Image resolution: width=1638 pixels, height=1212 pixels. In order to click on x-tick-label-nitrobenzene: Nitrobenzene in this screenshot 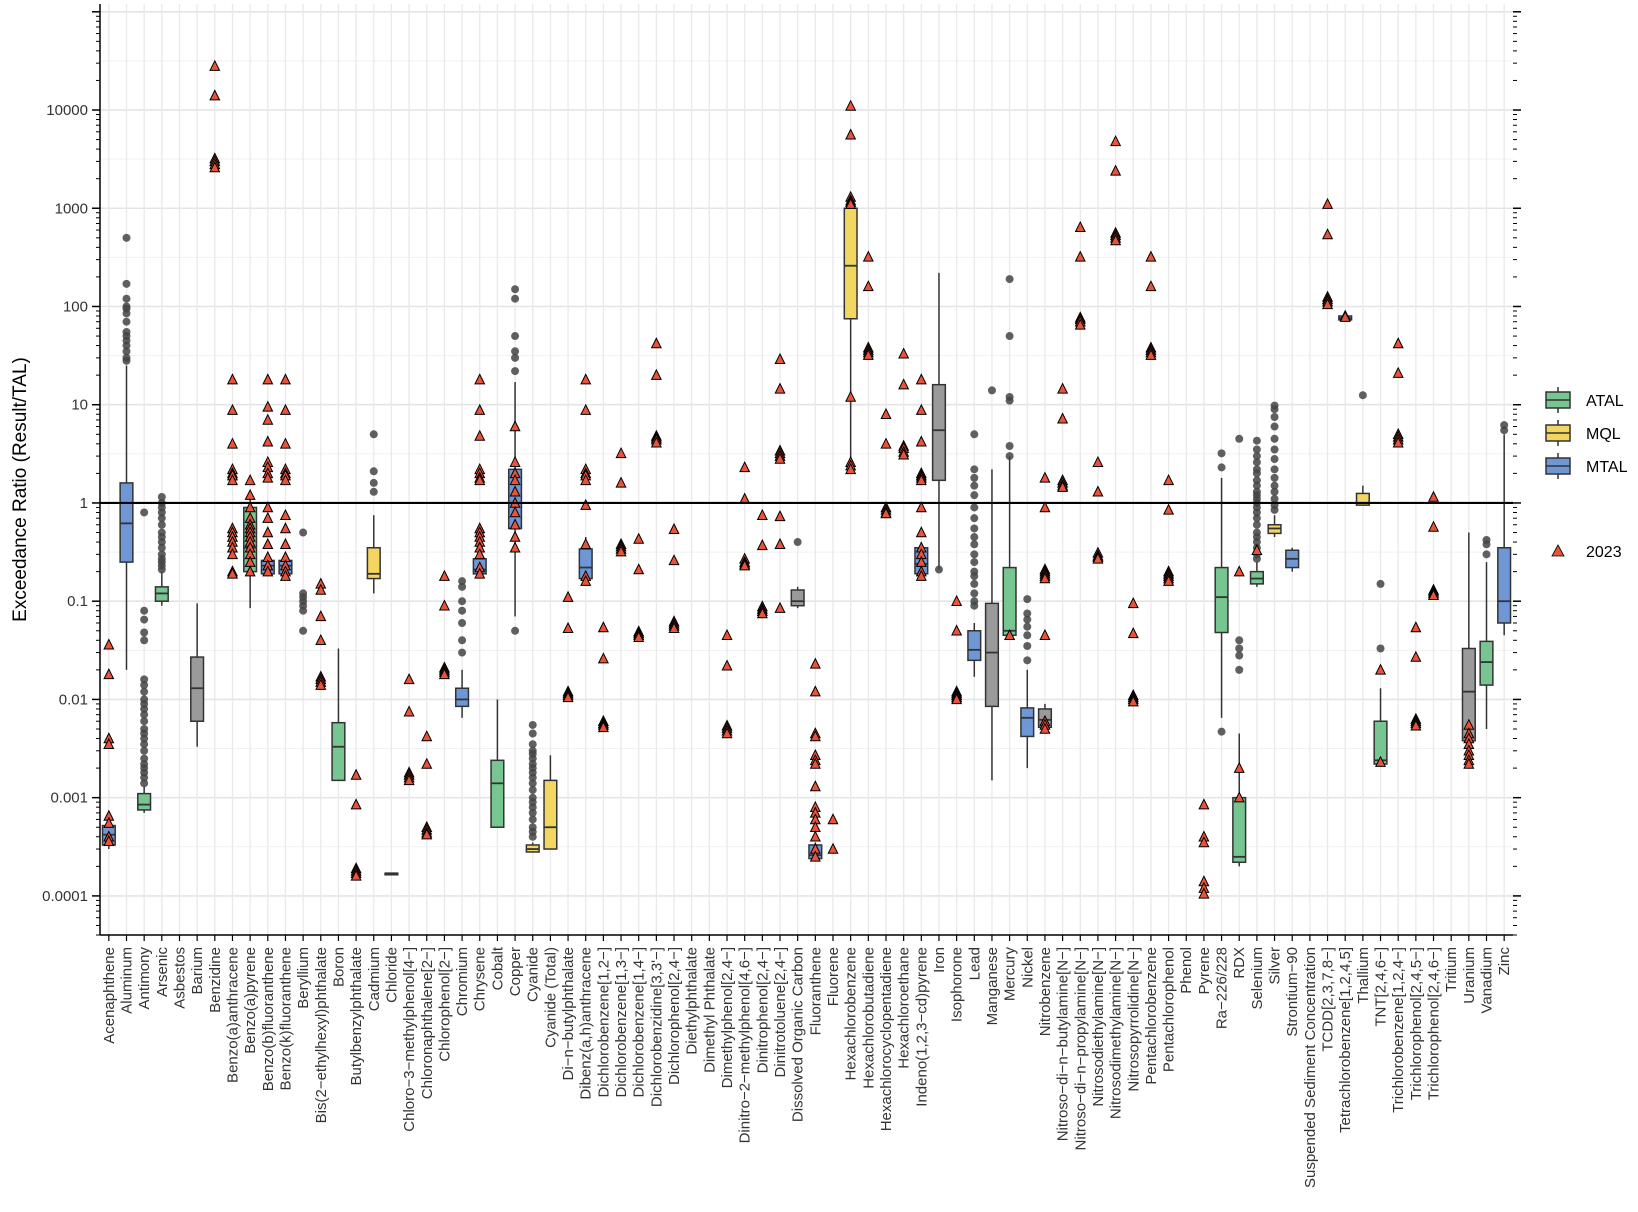, I will do `click(1045, 991)`.